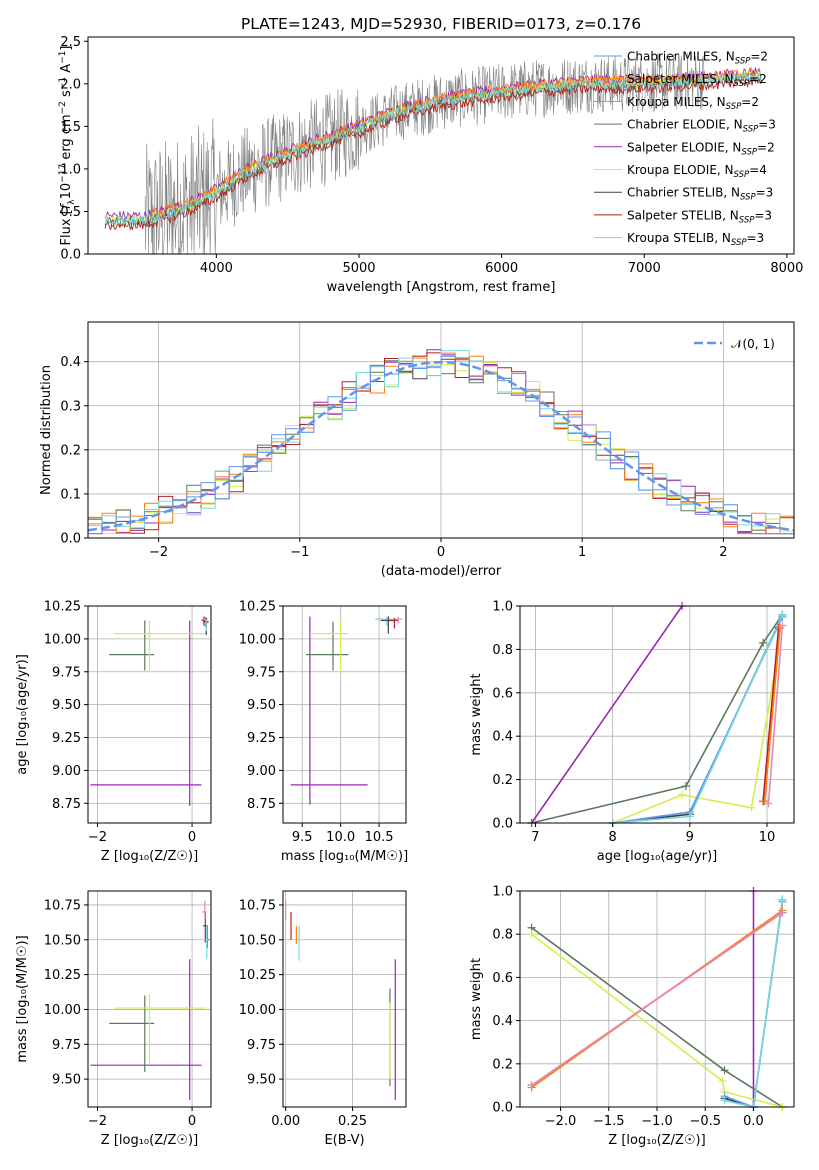  I want to click on legend-text: Chabrier ELODIE, N, so click(685, 125).